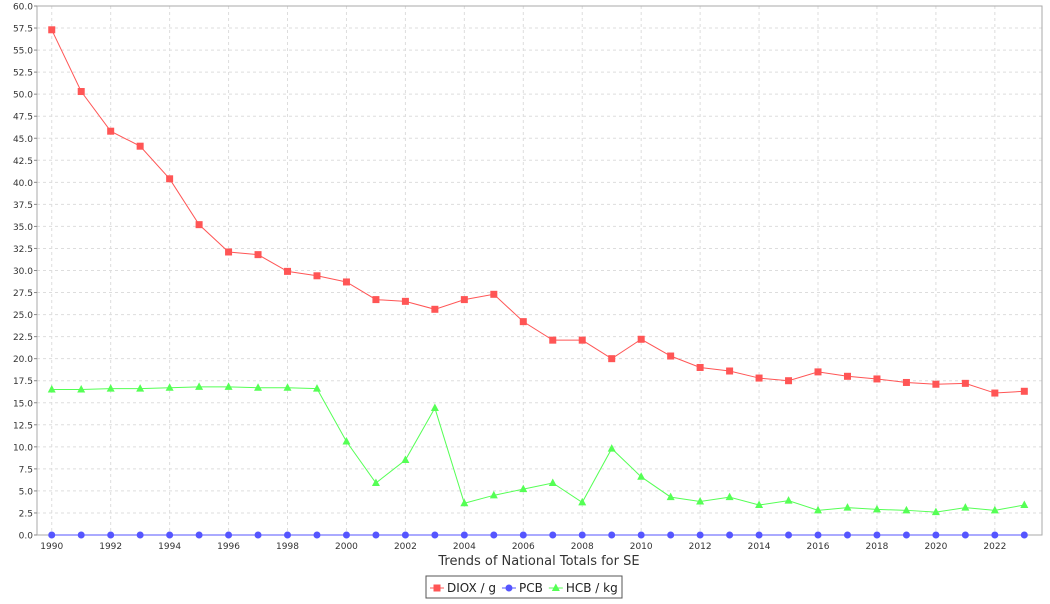 This screenshot has height=604, width=1050. I want to click on y-tick-label: 2.5, so click(26, 514).